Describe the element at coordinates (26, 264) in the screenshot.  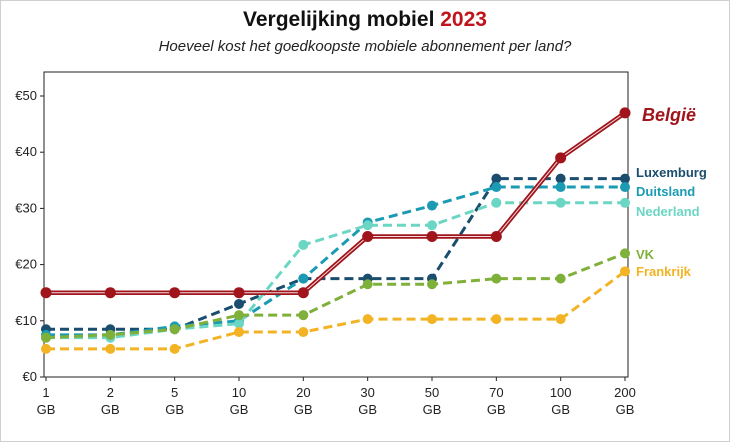
I see `y-tick-label: €20` at that location.